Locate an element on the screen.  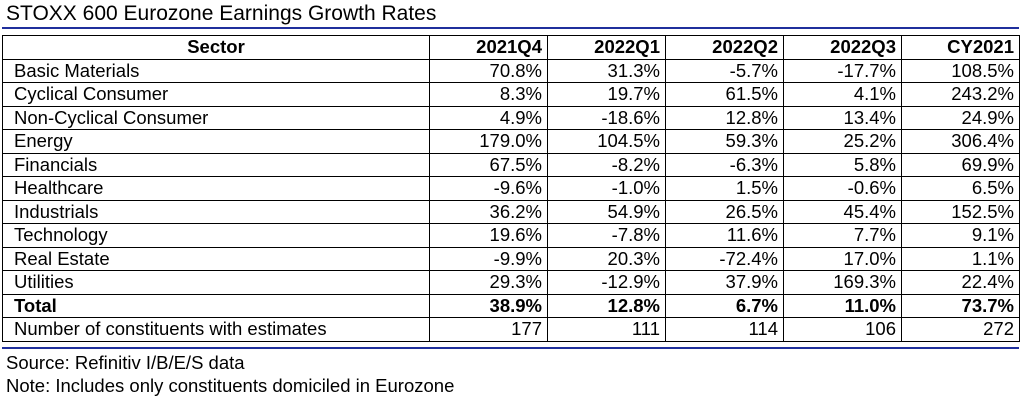
value-cell: -18.6% is located at coordinates (606, 117).